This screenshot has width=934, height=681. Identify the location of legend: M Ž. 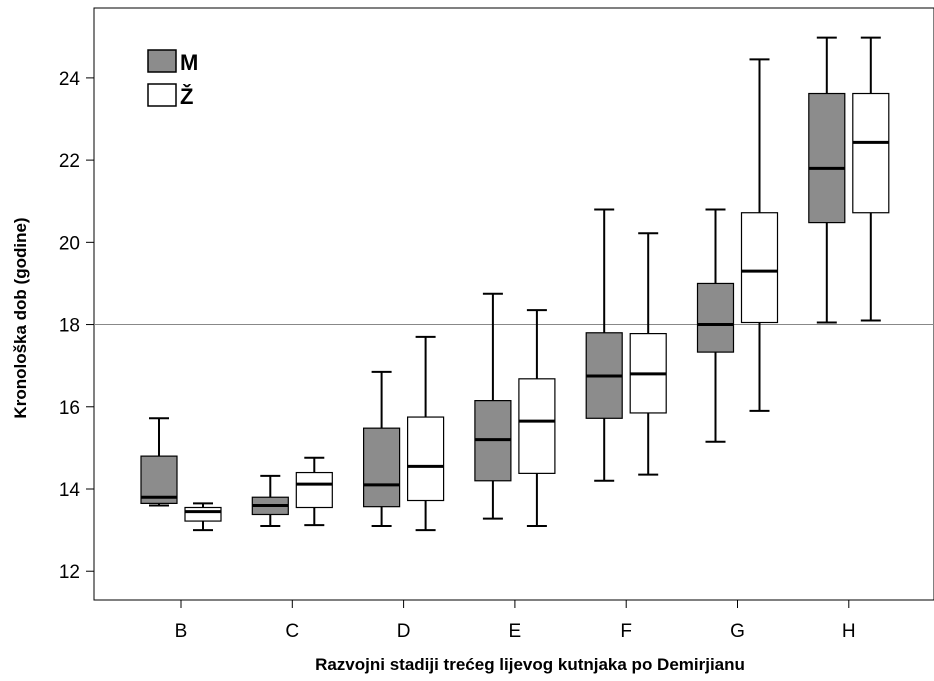
(172, 79).